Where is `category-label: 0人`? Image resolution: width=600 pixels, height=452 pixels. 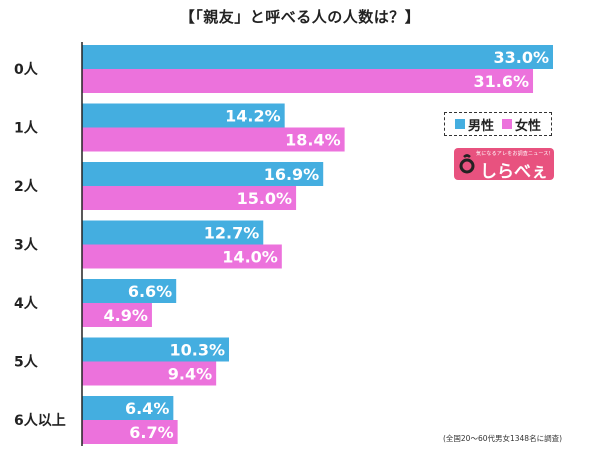 category-label: 0人 is located at coordinates (26, 69).